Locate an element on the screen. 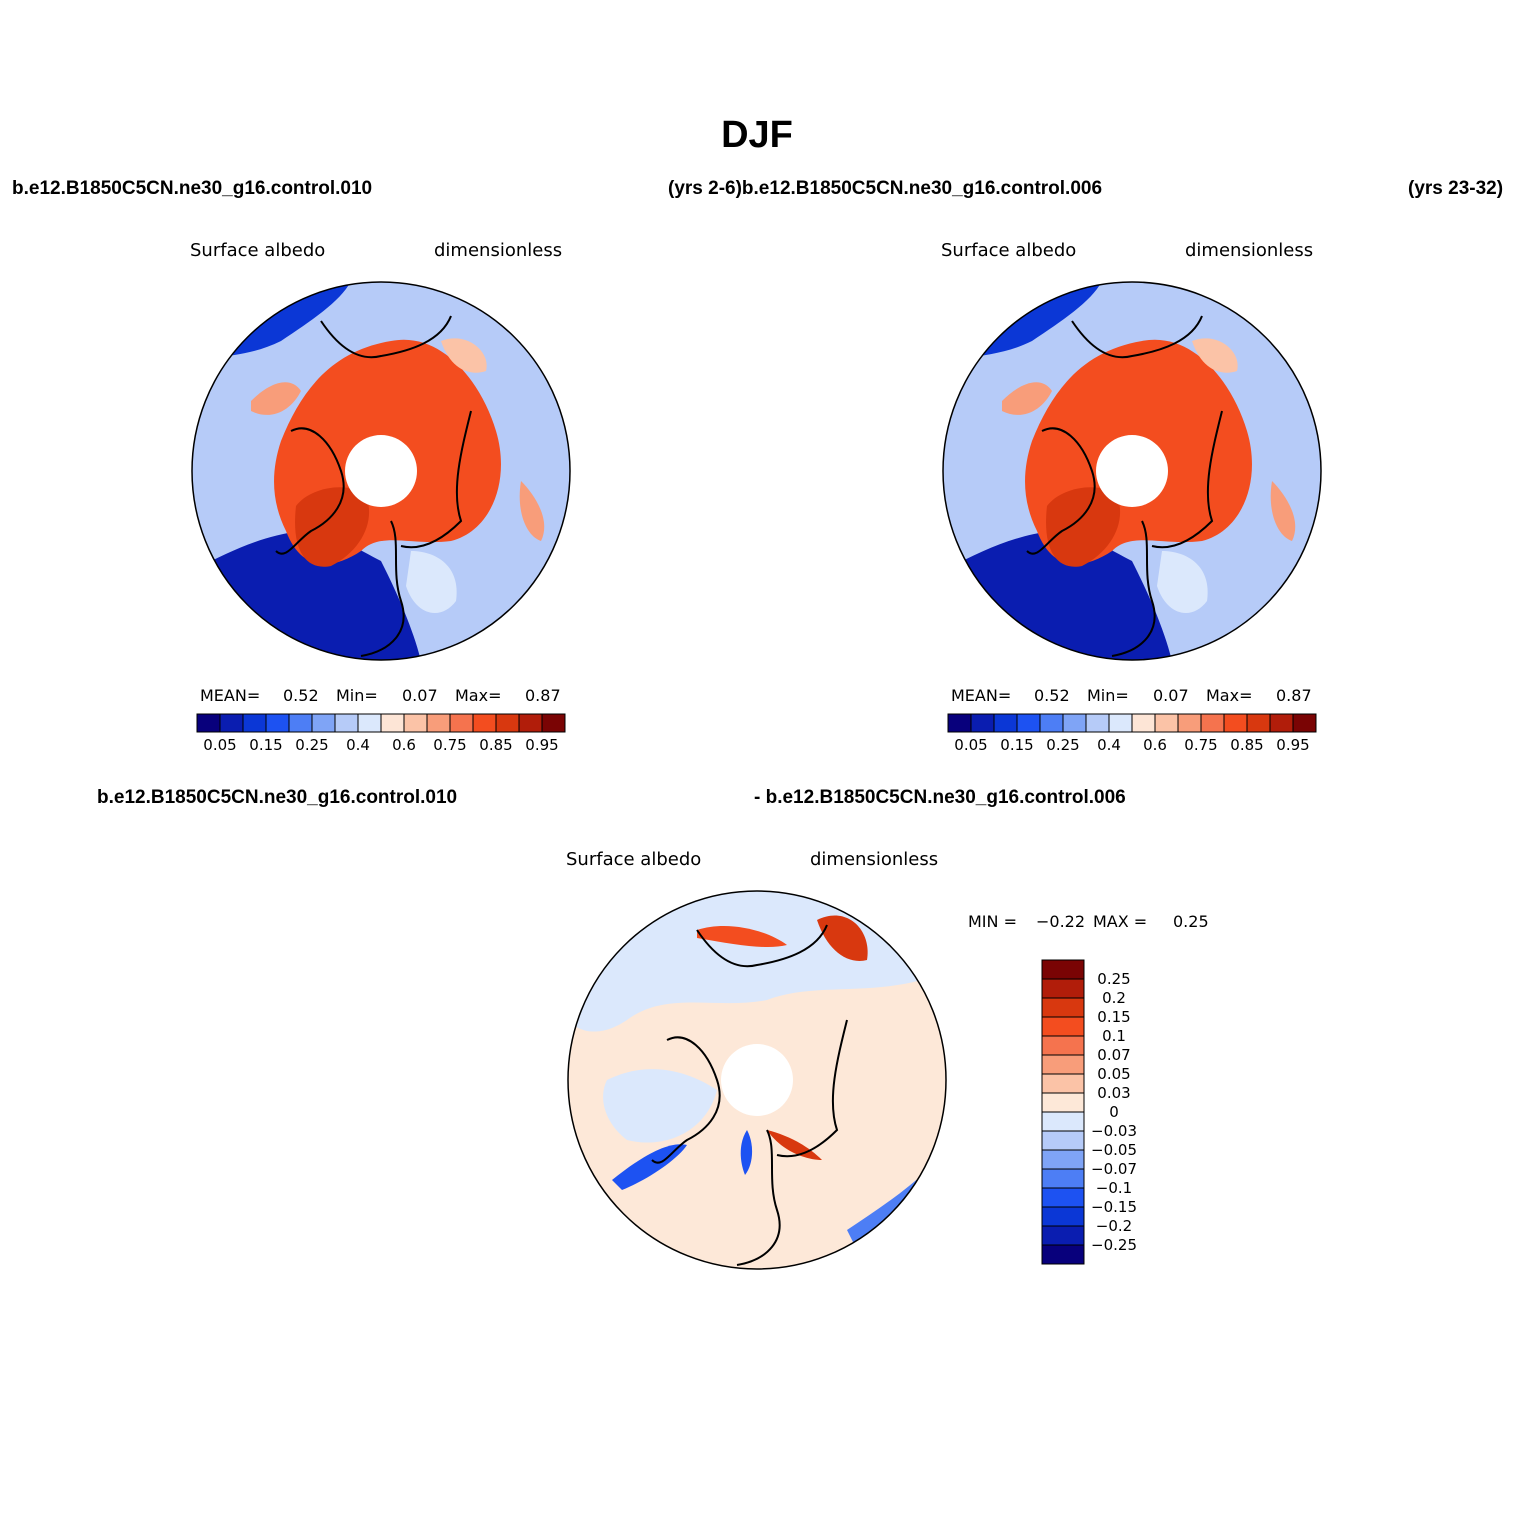  panel1-colorbar-tick-2: 0.25 is located at coordinates (311, 745).